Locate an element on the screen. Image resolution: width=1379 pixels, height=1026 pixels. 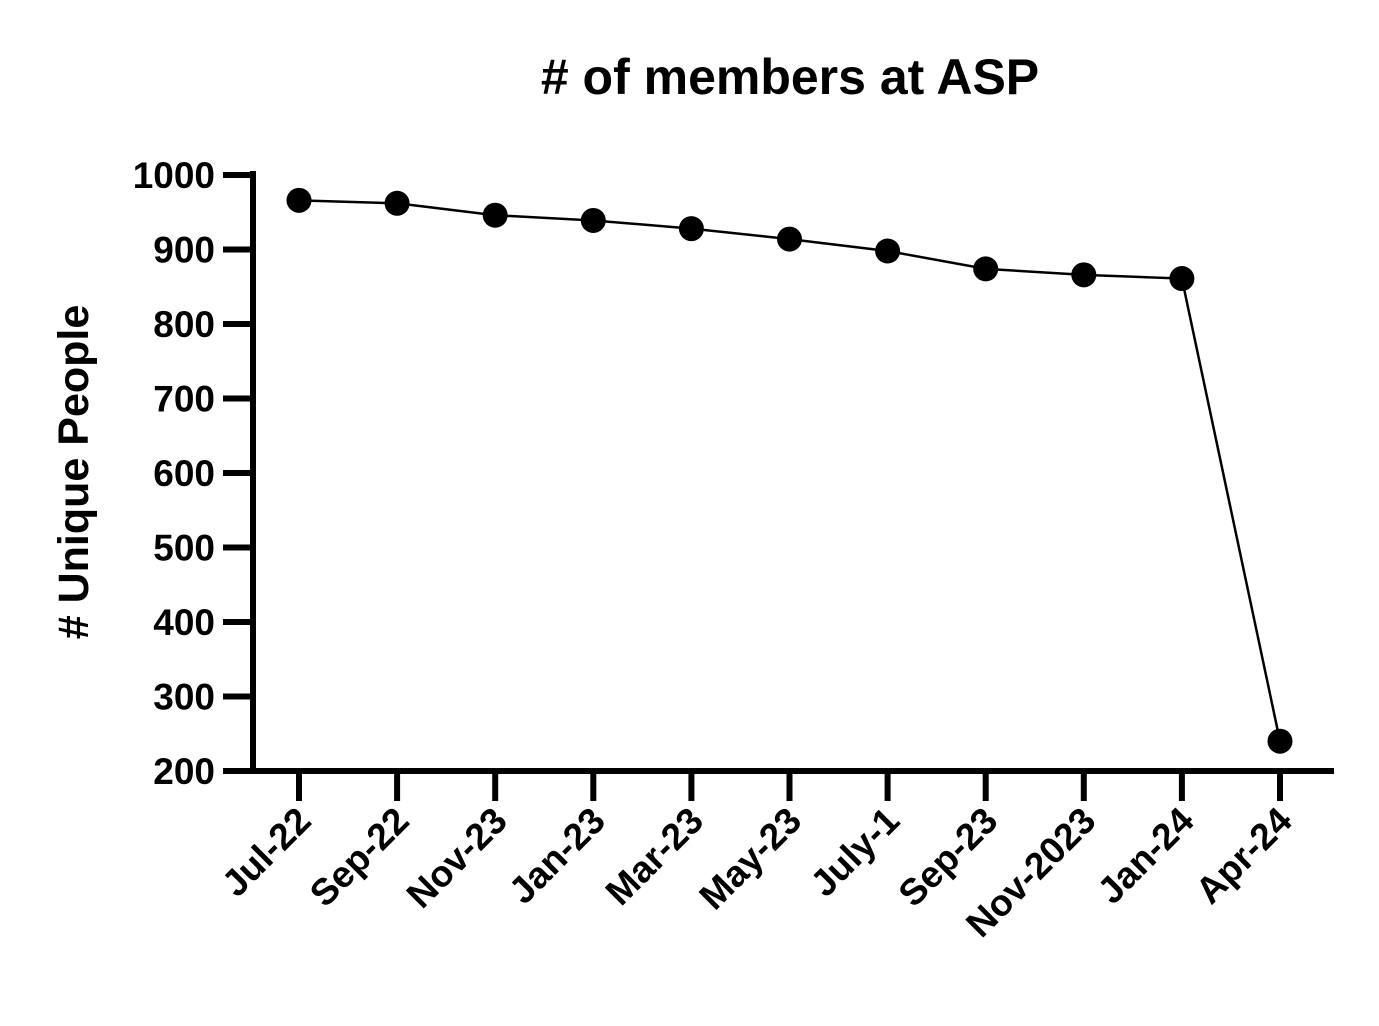
x-tick-label: Mar-23 is located at coordinates (654, 856).